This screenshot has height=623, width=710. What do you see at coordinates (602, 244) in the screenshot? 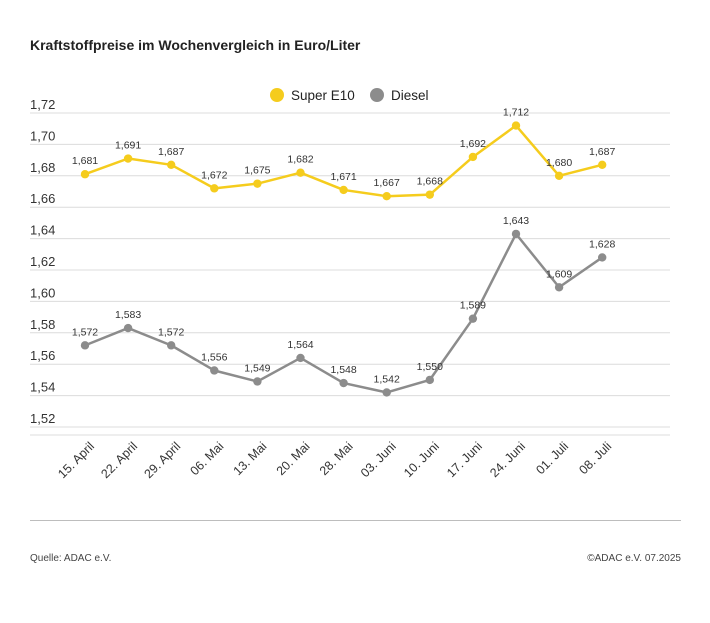
I see `data-label: 1,628` at bounding box center [602, 244].